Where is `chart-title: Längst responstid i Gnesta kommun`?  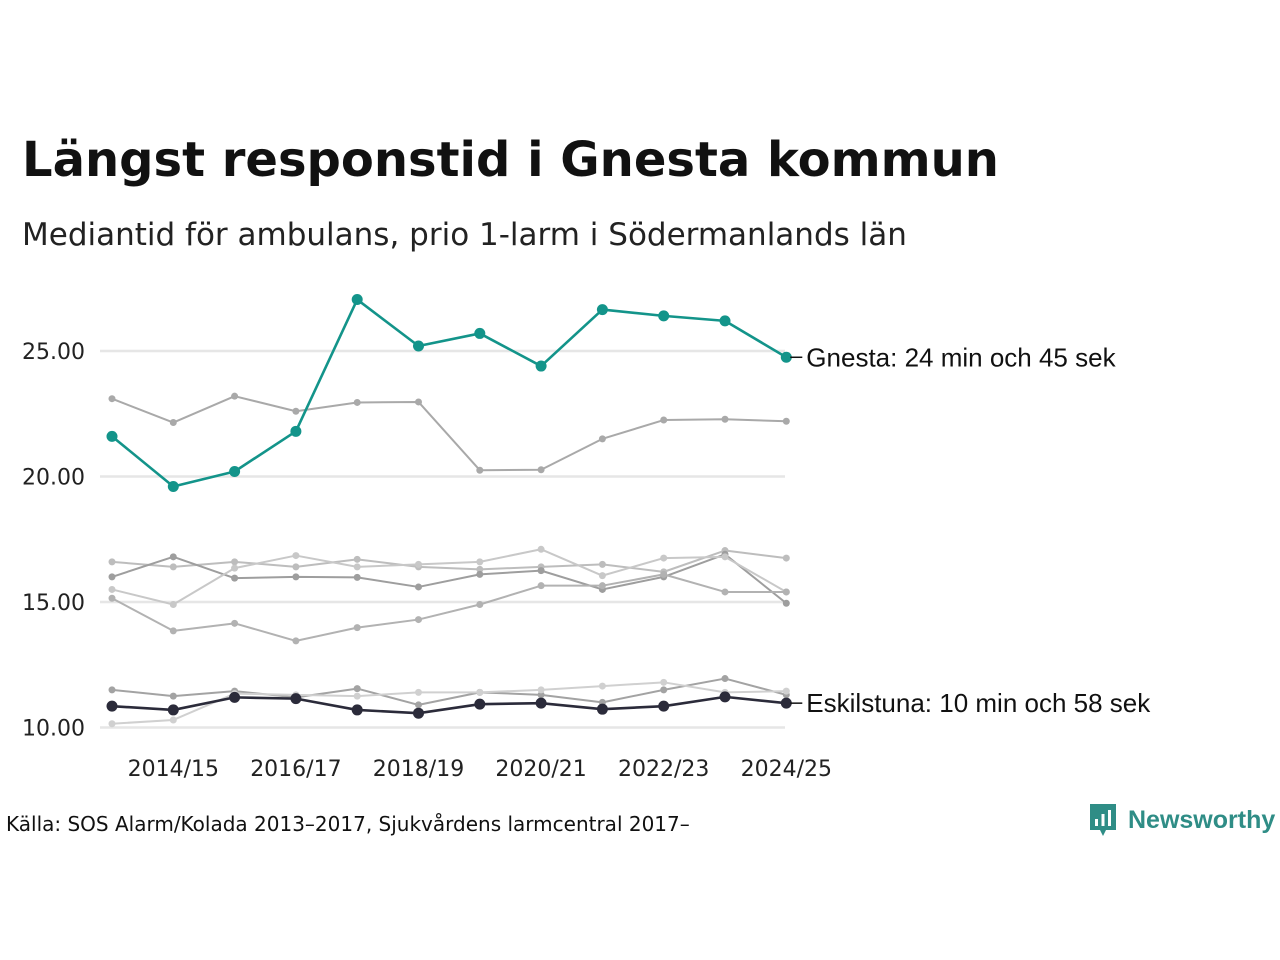
chart-title: Längst responstid i Gnesta kommun is located at coordinates (510, 160).